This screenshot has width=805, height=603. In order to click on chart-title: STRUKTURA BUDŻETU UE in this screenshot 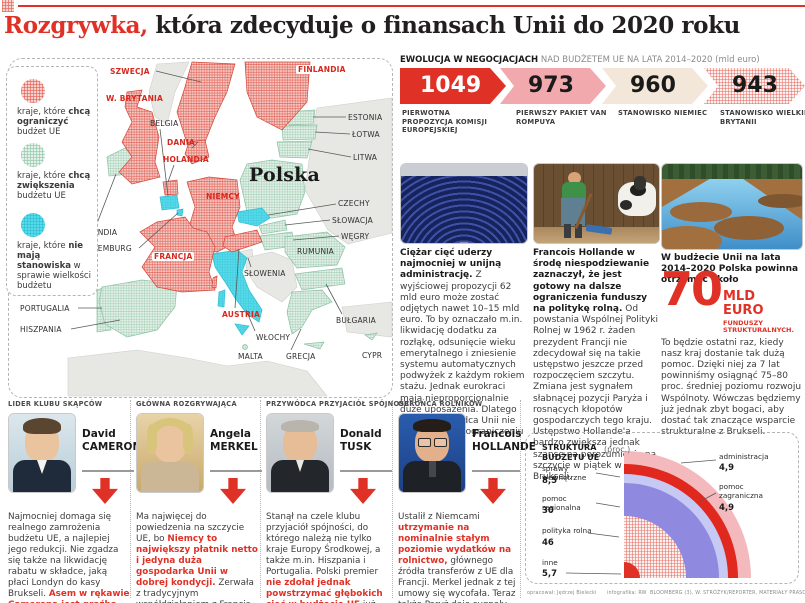, I will do `click(571, 452)`.